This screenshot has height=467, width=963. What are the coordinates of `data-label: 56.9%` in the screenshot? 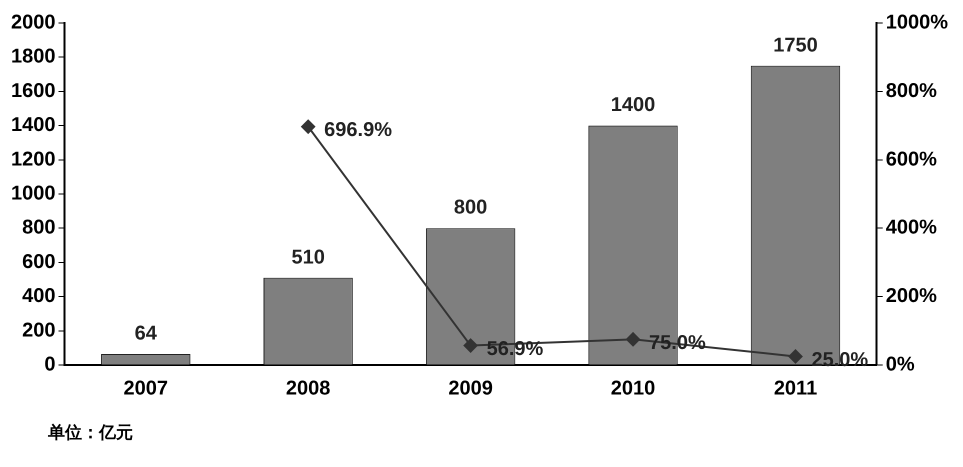 It's located at (515, 349).